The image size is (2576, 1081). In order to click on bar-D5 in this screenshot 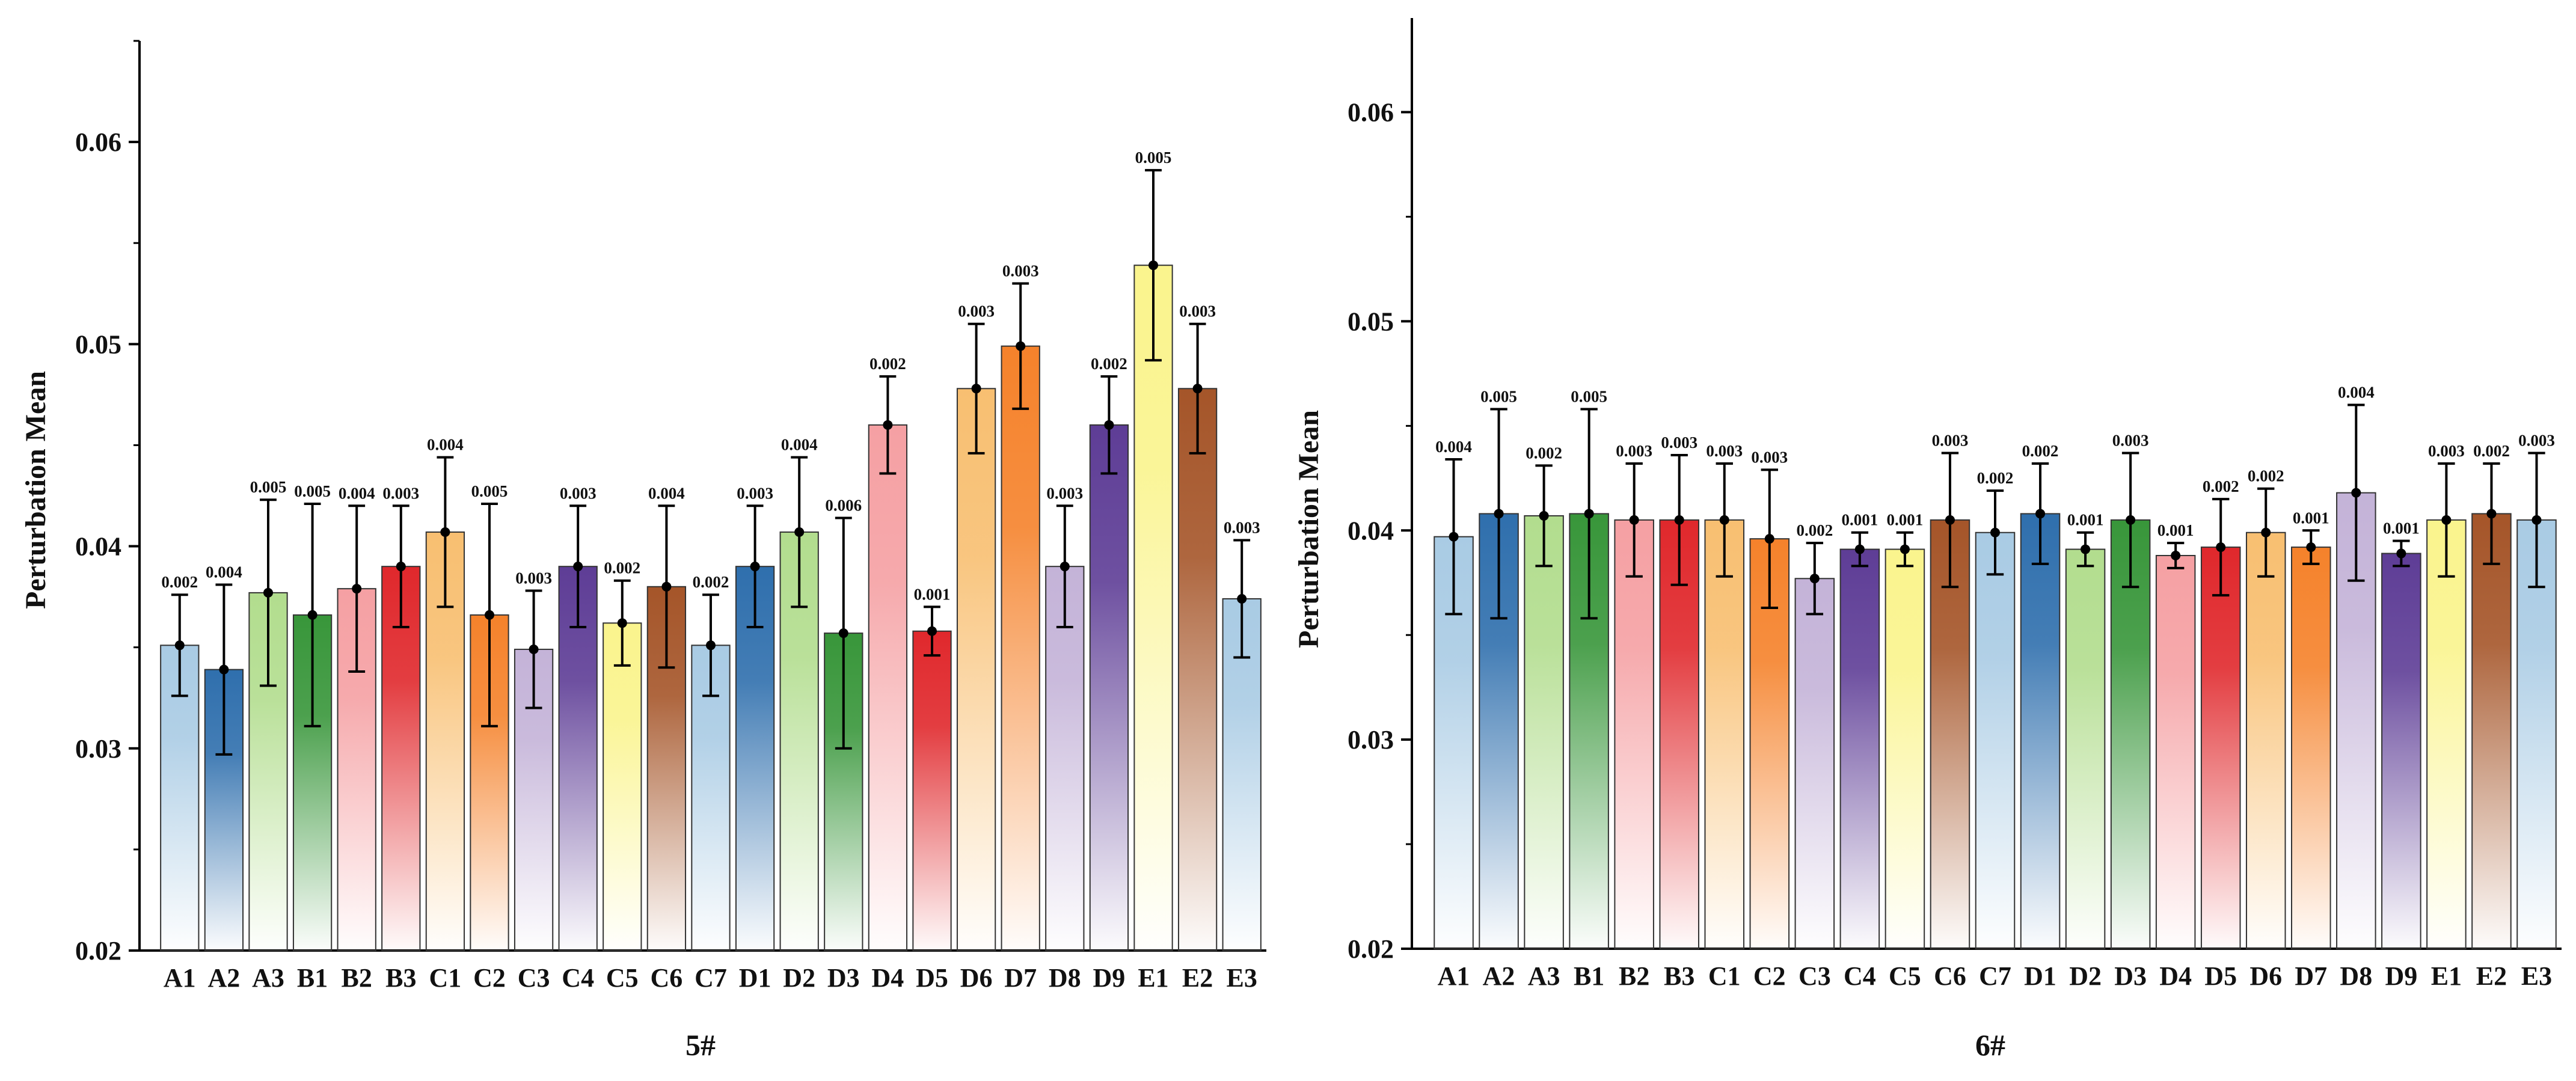, I will do `click(2220, 748)`.